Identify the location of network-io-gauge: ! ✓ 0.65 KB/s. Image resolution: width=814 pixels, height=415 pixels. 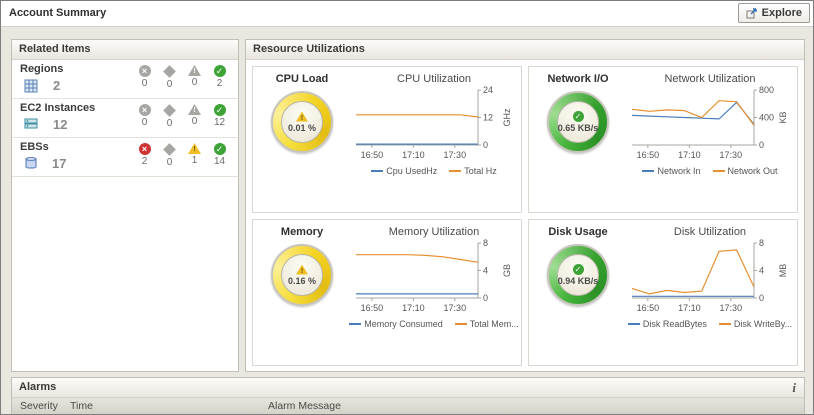
(578, 122).